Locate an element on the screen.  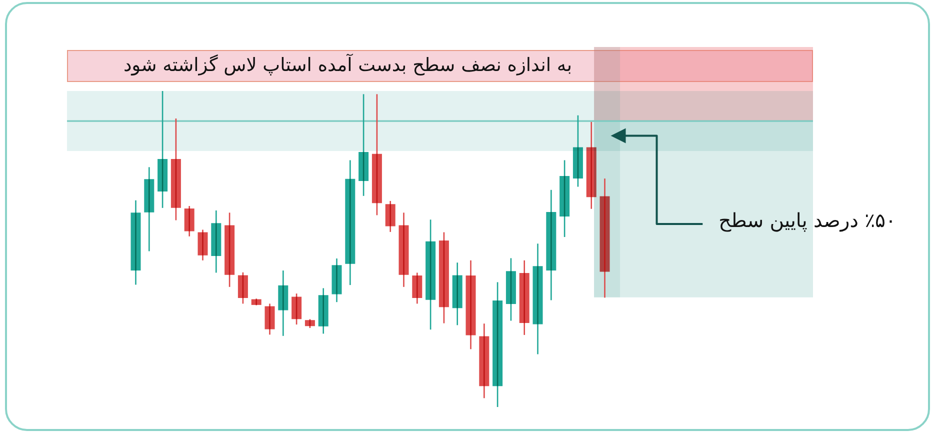
band-label: ٪۵۰ درصد پایین سطح is located at coordinates (807, 221).